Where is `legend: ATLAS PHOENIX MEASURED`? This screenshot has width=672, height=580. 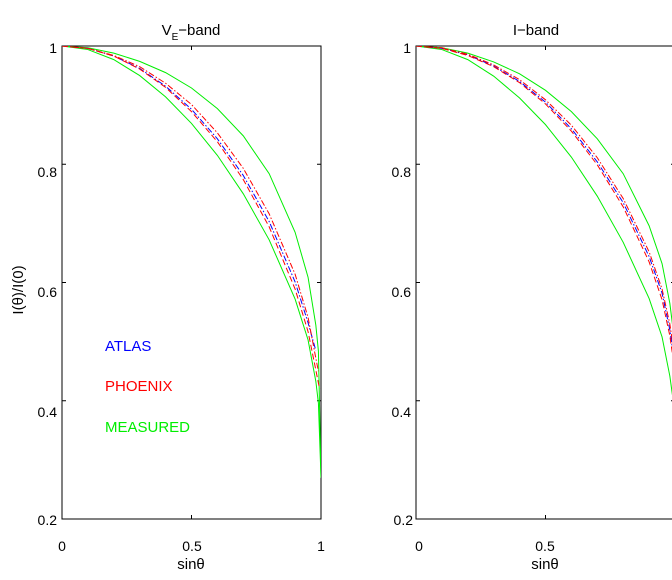
legend: ATLAS PHOENIX MEASURED is located at coordinates (147, 387).